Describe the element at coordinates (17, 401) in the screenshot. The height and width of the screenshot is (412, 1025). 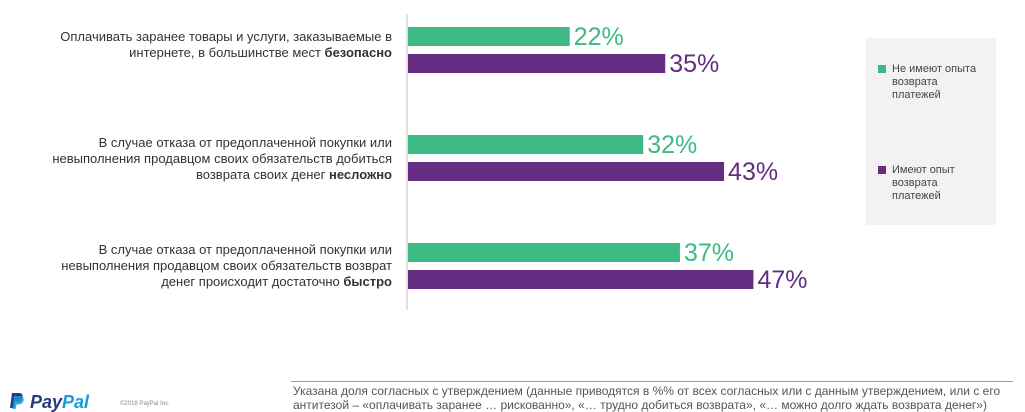
I see `paypal-logo-icon` at that location.